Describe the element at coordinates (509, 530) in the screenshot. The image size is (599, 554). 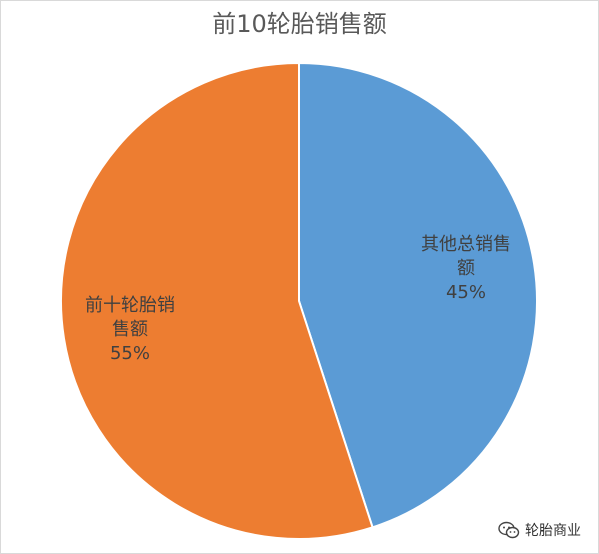
I see `wechat-icon` at that location.